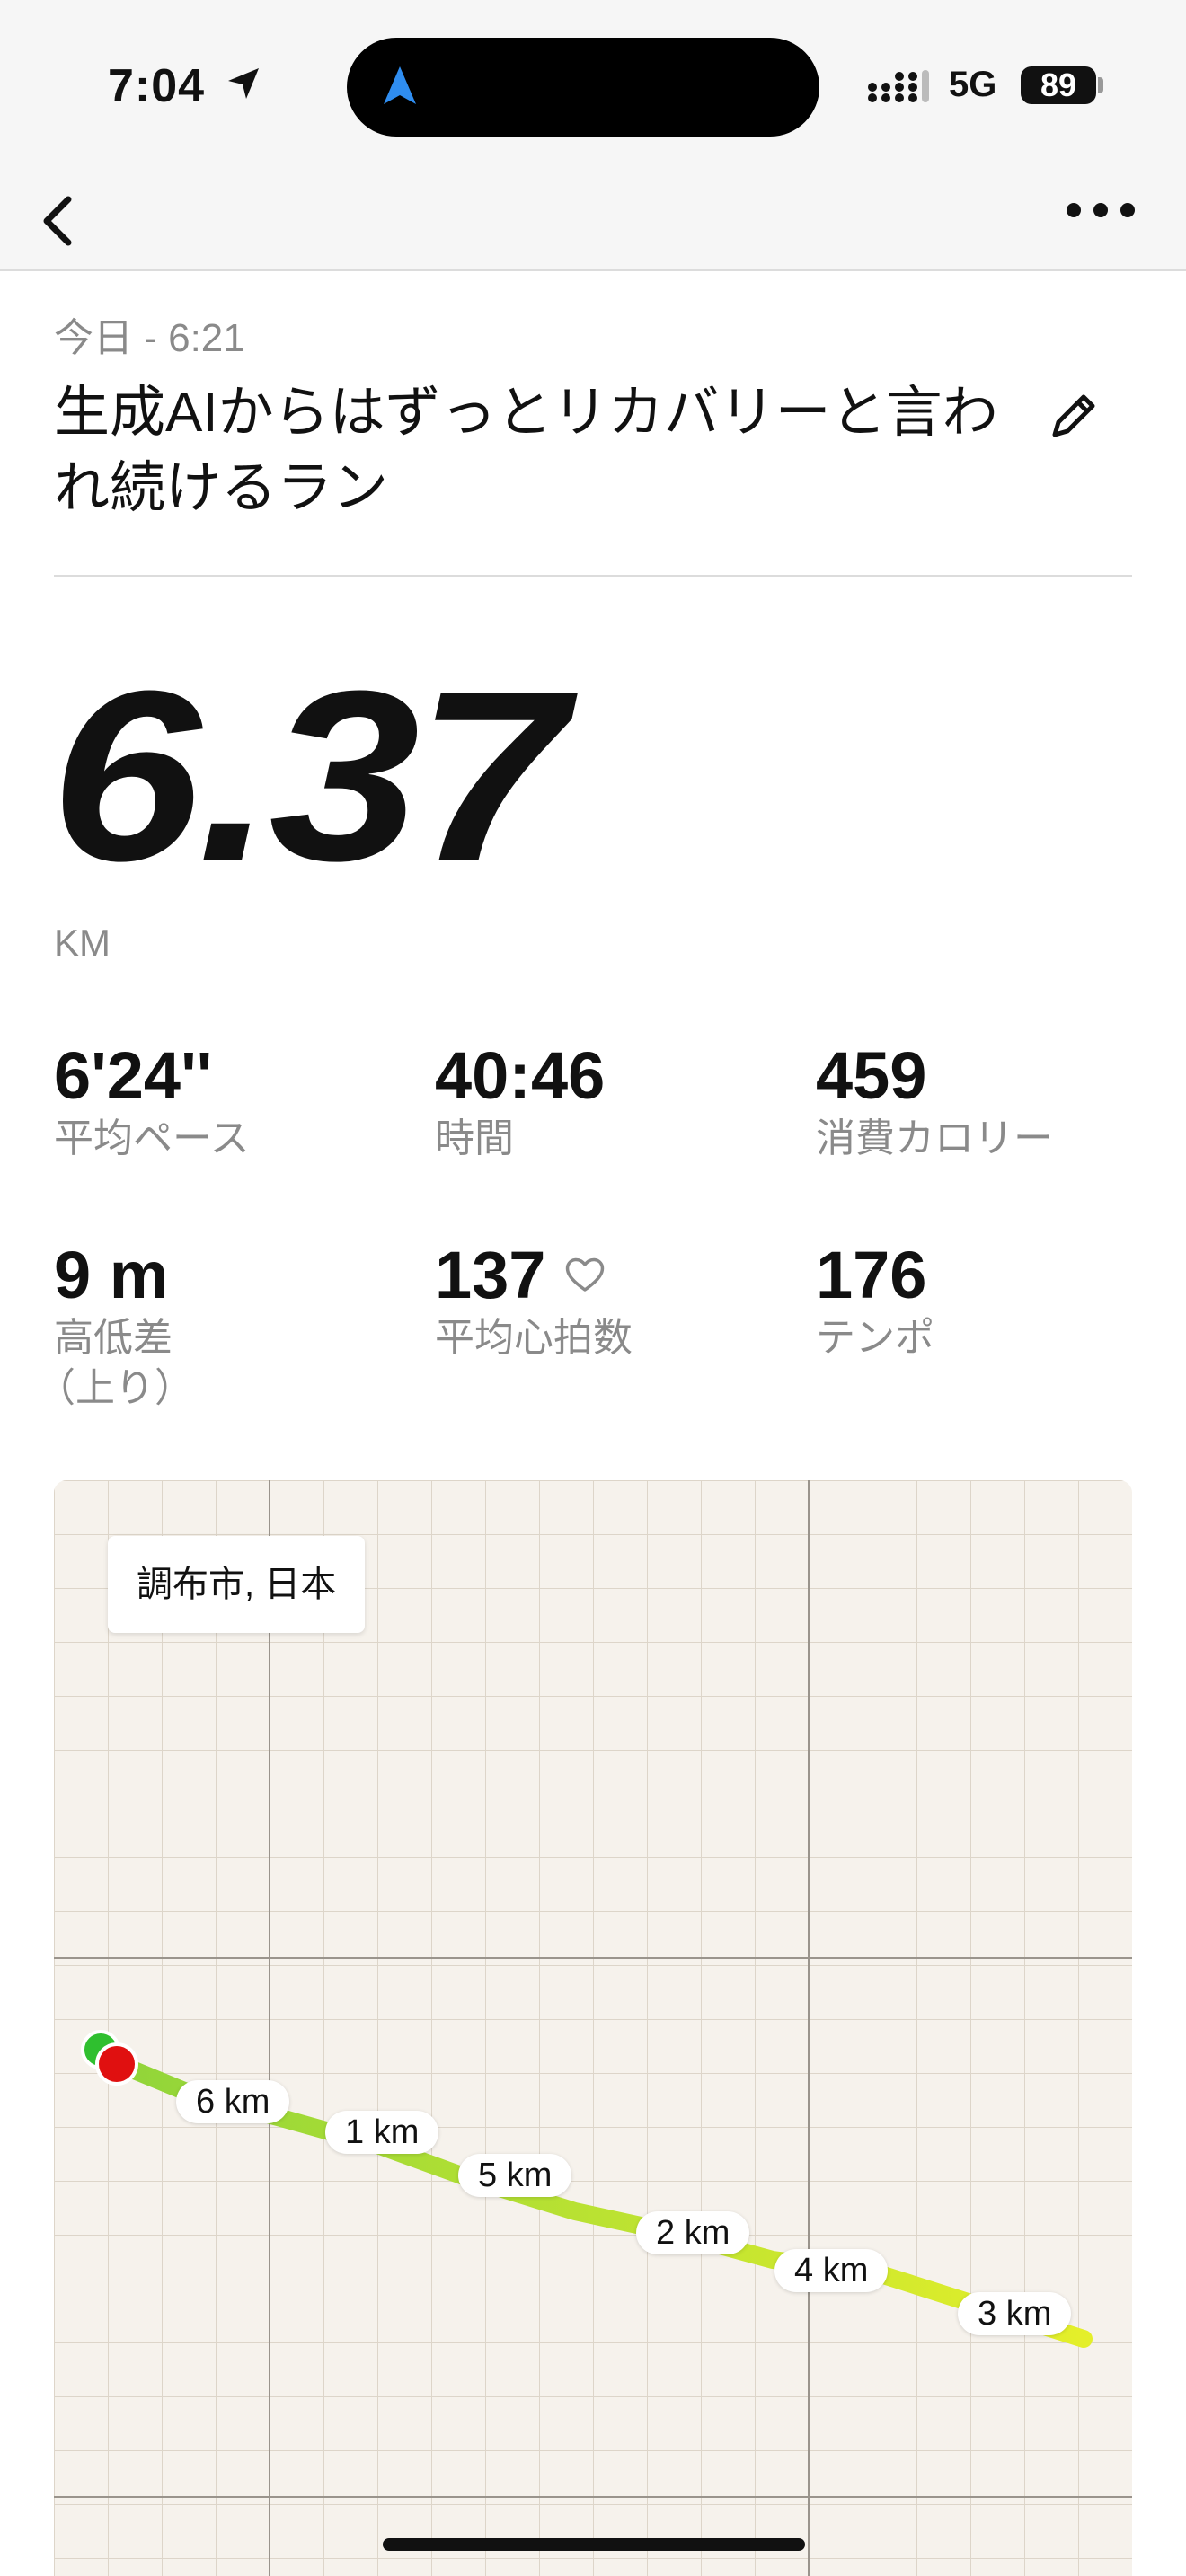 This screenshot has width=1186, height=2576. Describe the element at coordinates (515, 2175) in the screenshot. I see `km-marker: 5 km` at that location.